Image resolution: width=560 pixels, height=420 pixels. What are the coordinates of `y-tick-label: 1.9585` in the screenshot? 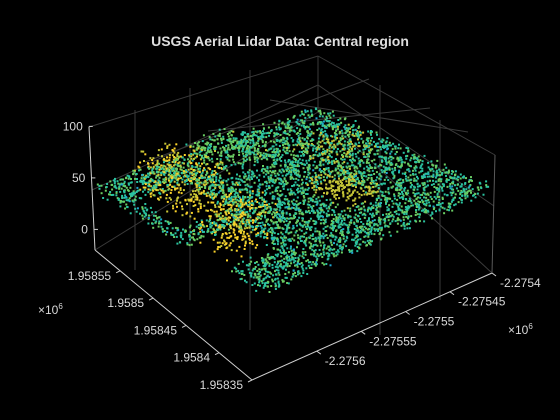 It's located at (125, 303).